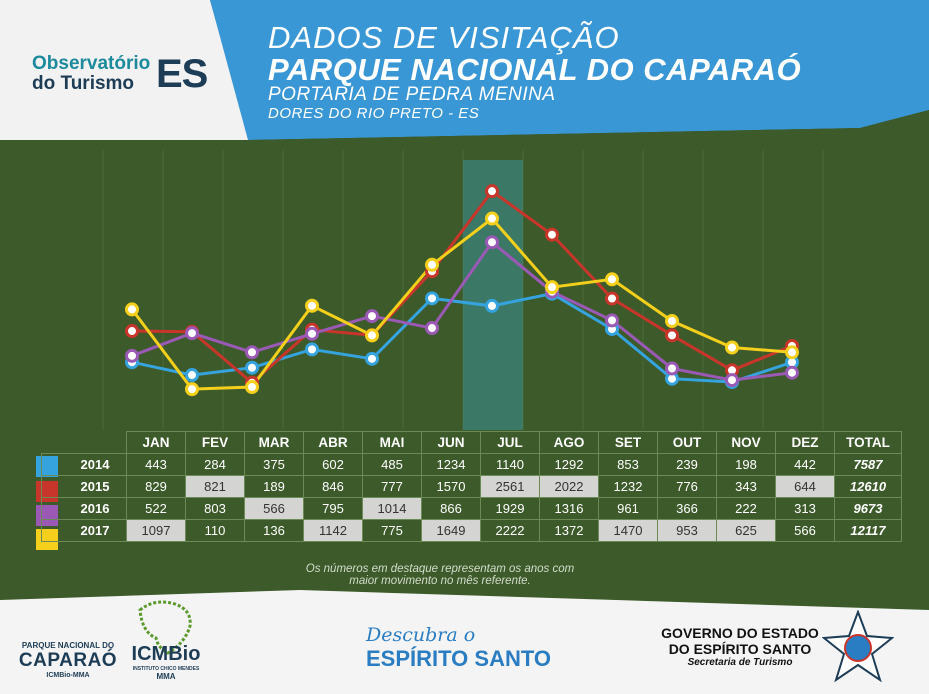 The width and height of the screenshot is (929, 694). I want to click on table-cell: 644, so click(805, 486).